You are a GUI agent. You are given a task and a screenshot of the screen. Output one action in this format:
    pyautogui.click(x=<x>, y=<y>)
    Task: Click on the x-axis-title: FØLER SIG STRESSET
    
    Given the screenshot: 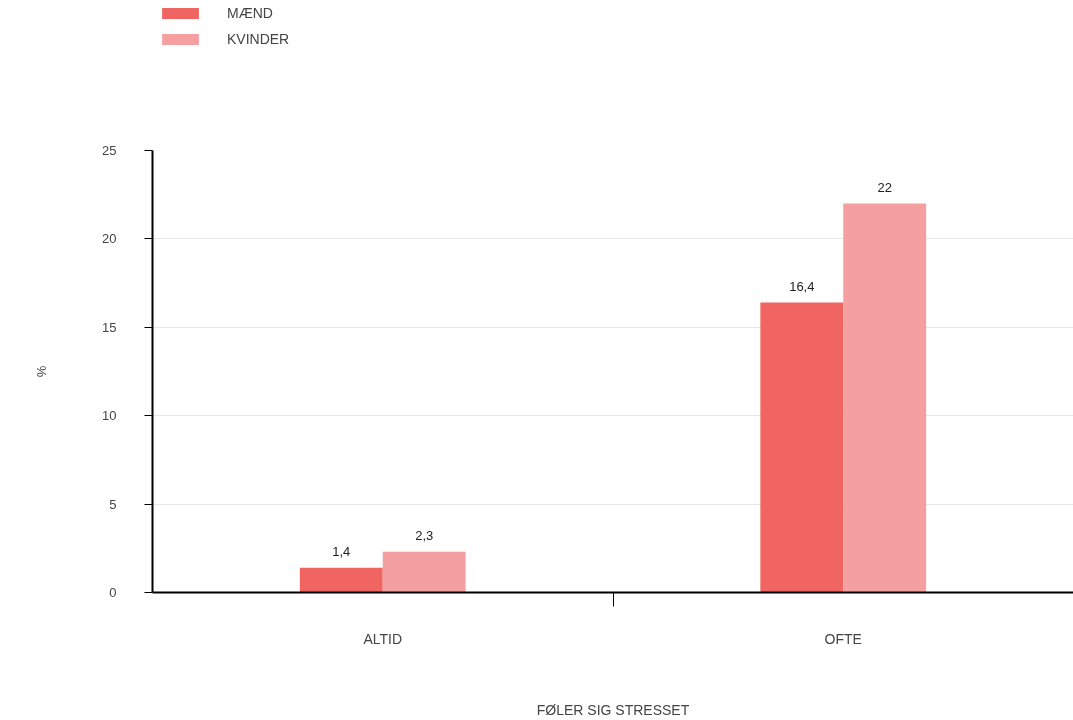 What is the action you would take?
    pyautogui.click(x=613, y=709)
    